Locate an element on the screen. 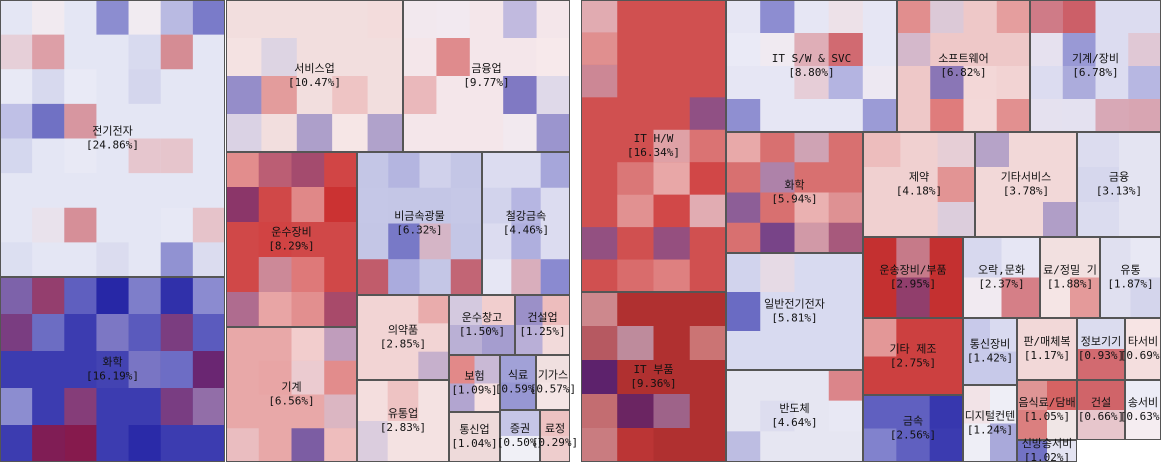  sector-label: 전기전자 is located at coordinates (112, 131).